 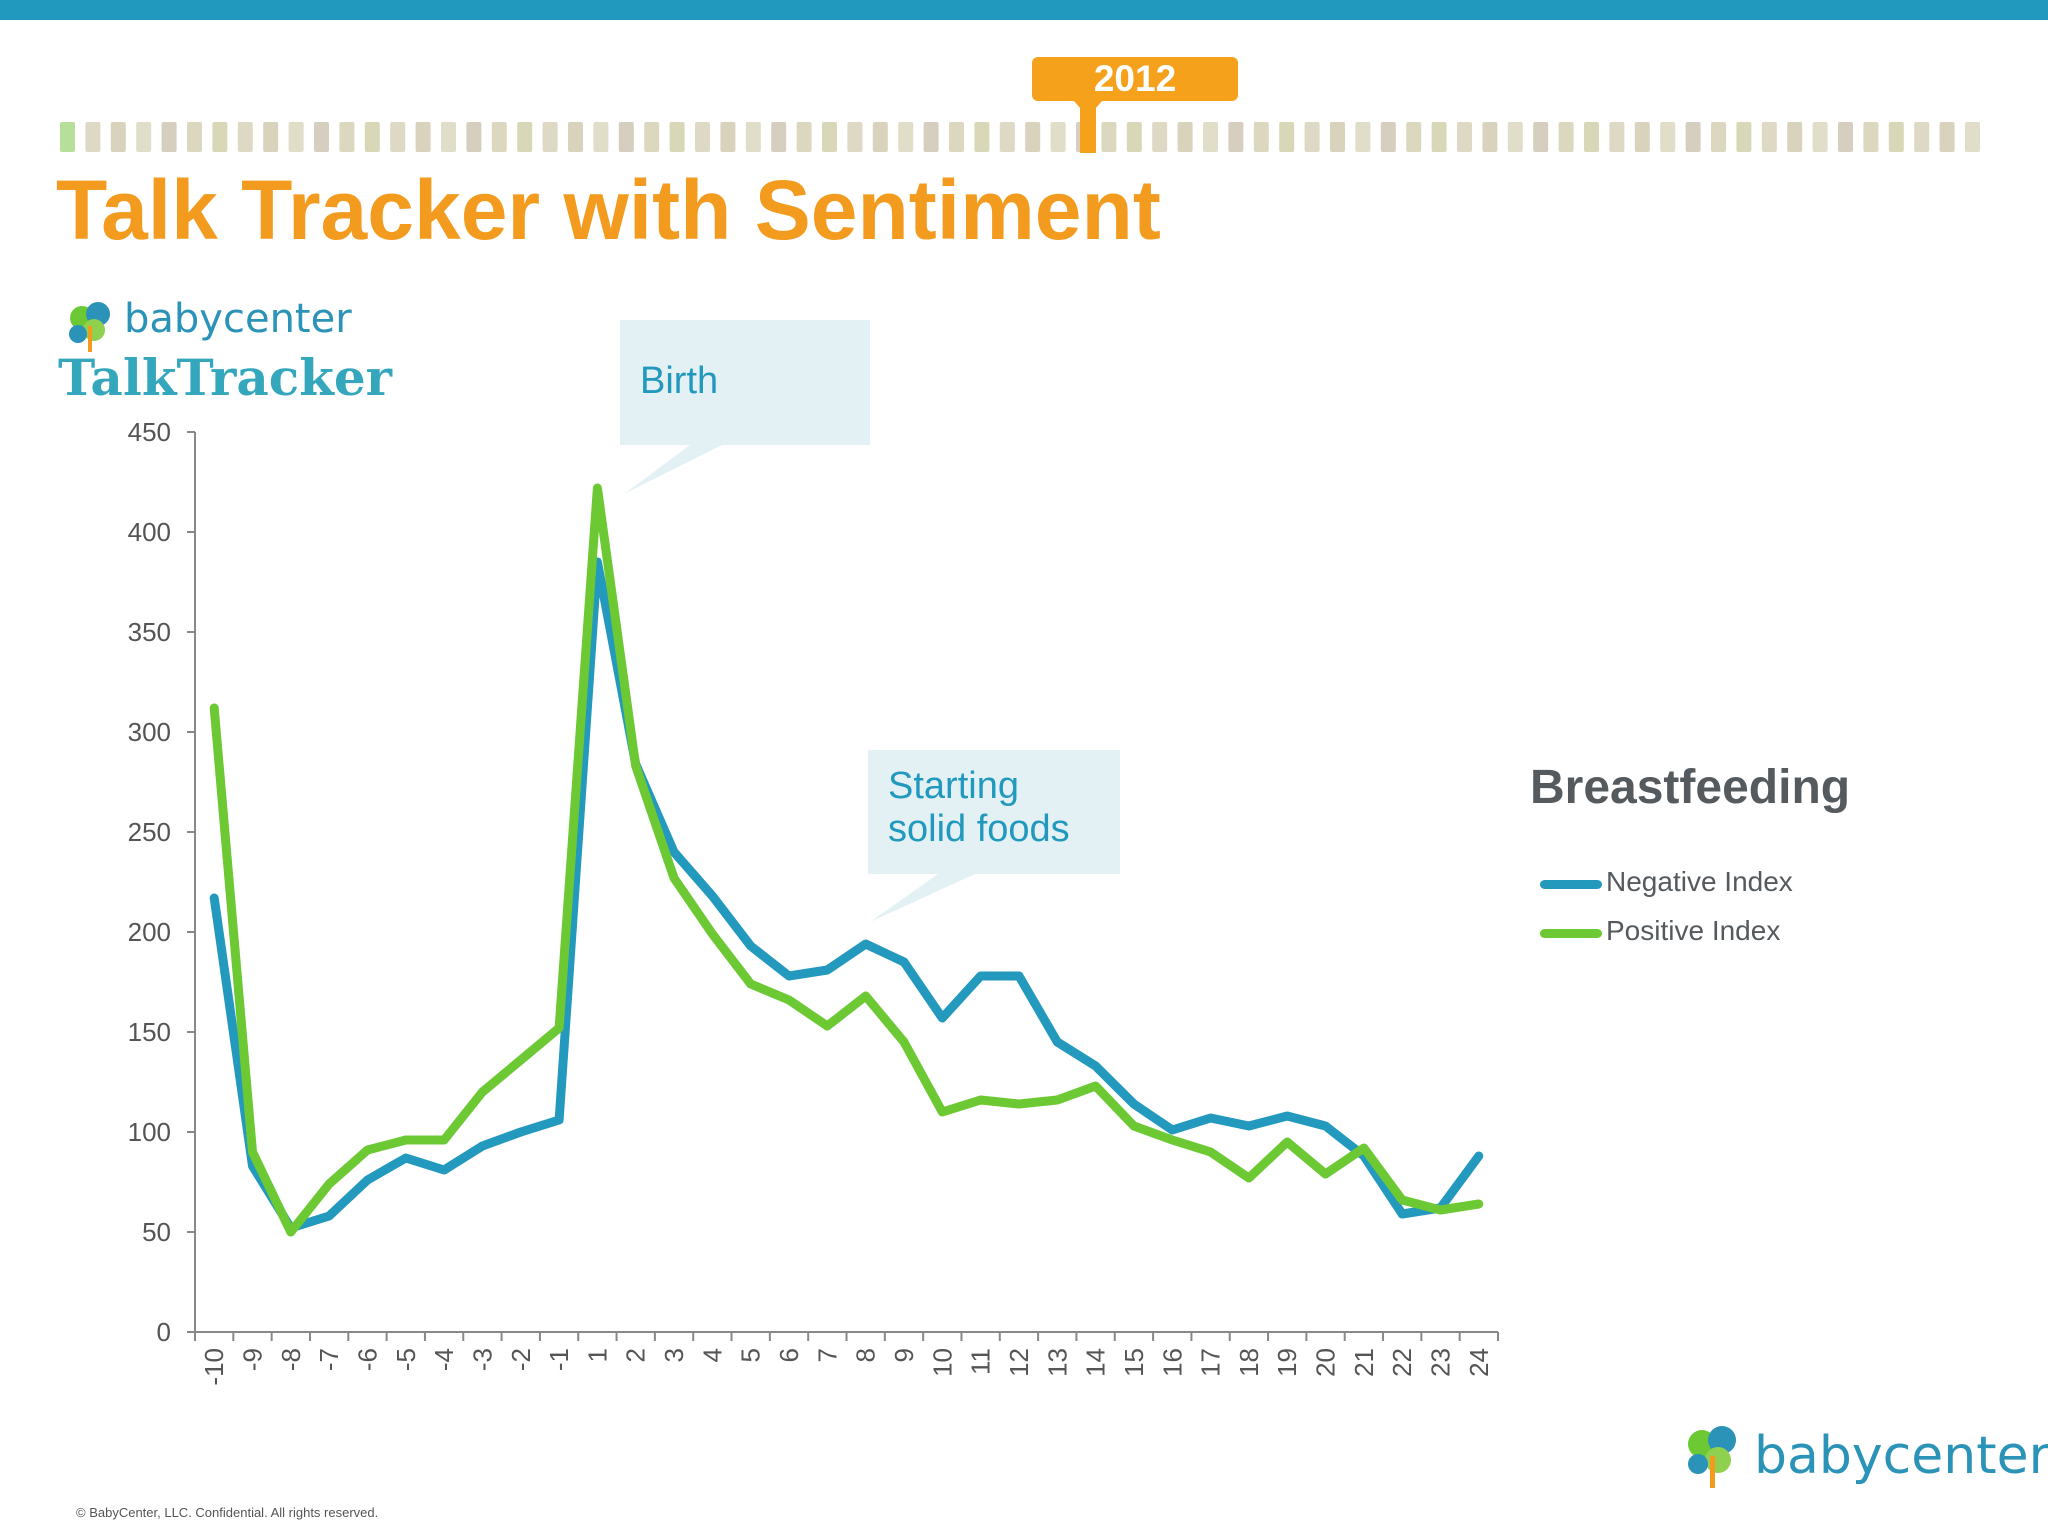 I want to click on x-tick-label: -8, so click(x=291, y=1359).